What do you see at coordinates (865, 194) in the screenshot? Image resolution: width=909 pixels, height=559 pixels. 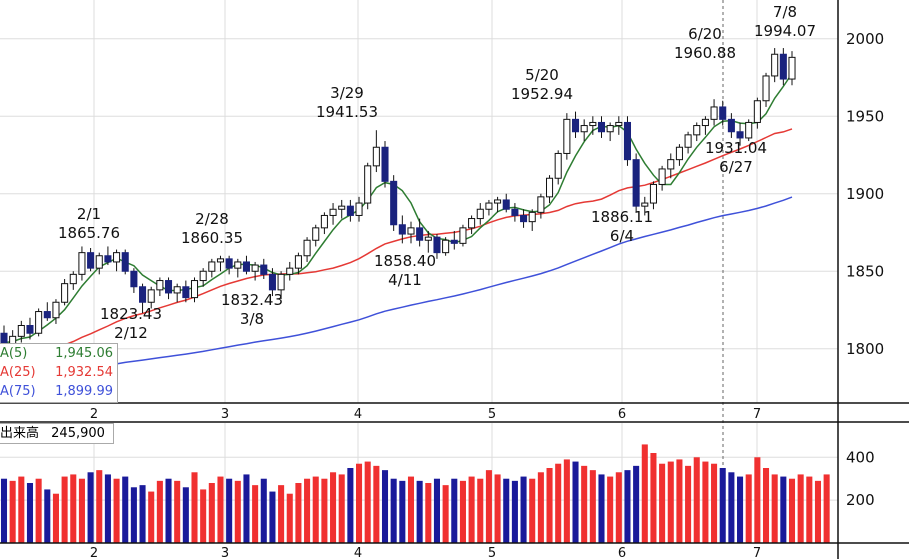 I see `y-tick-label: 1900` at bounding box center [865, 194].